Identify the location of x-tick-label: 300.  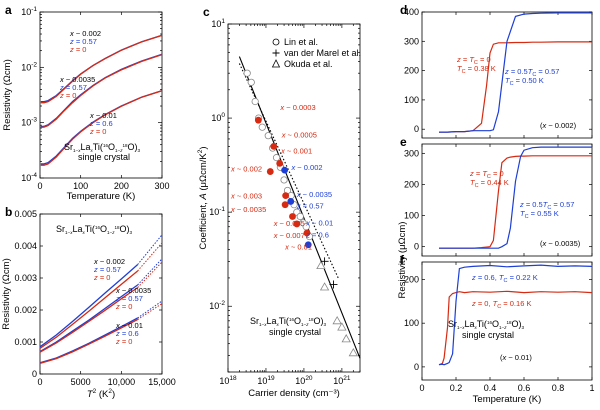
(161, 186).